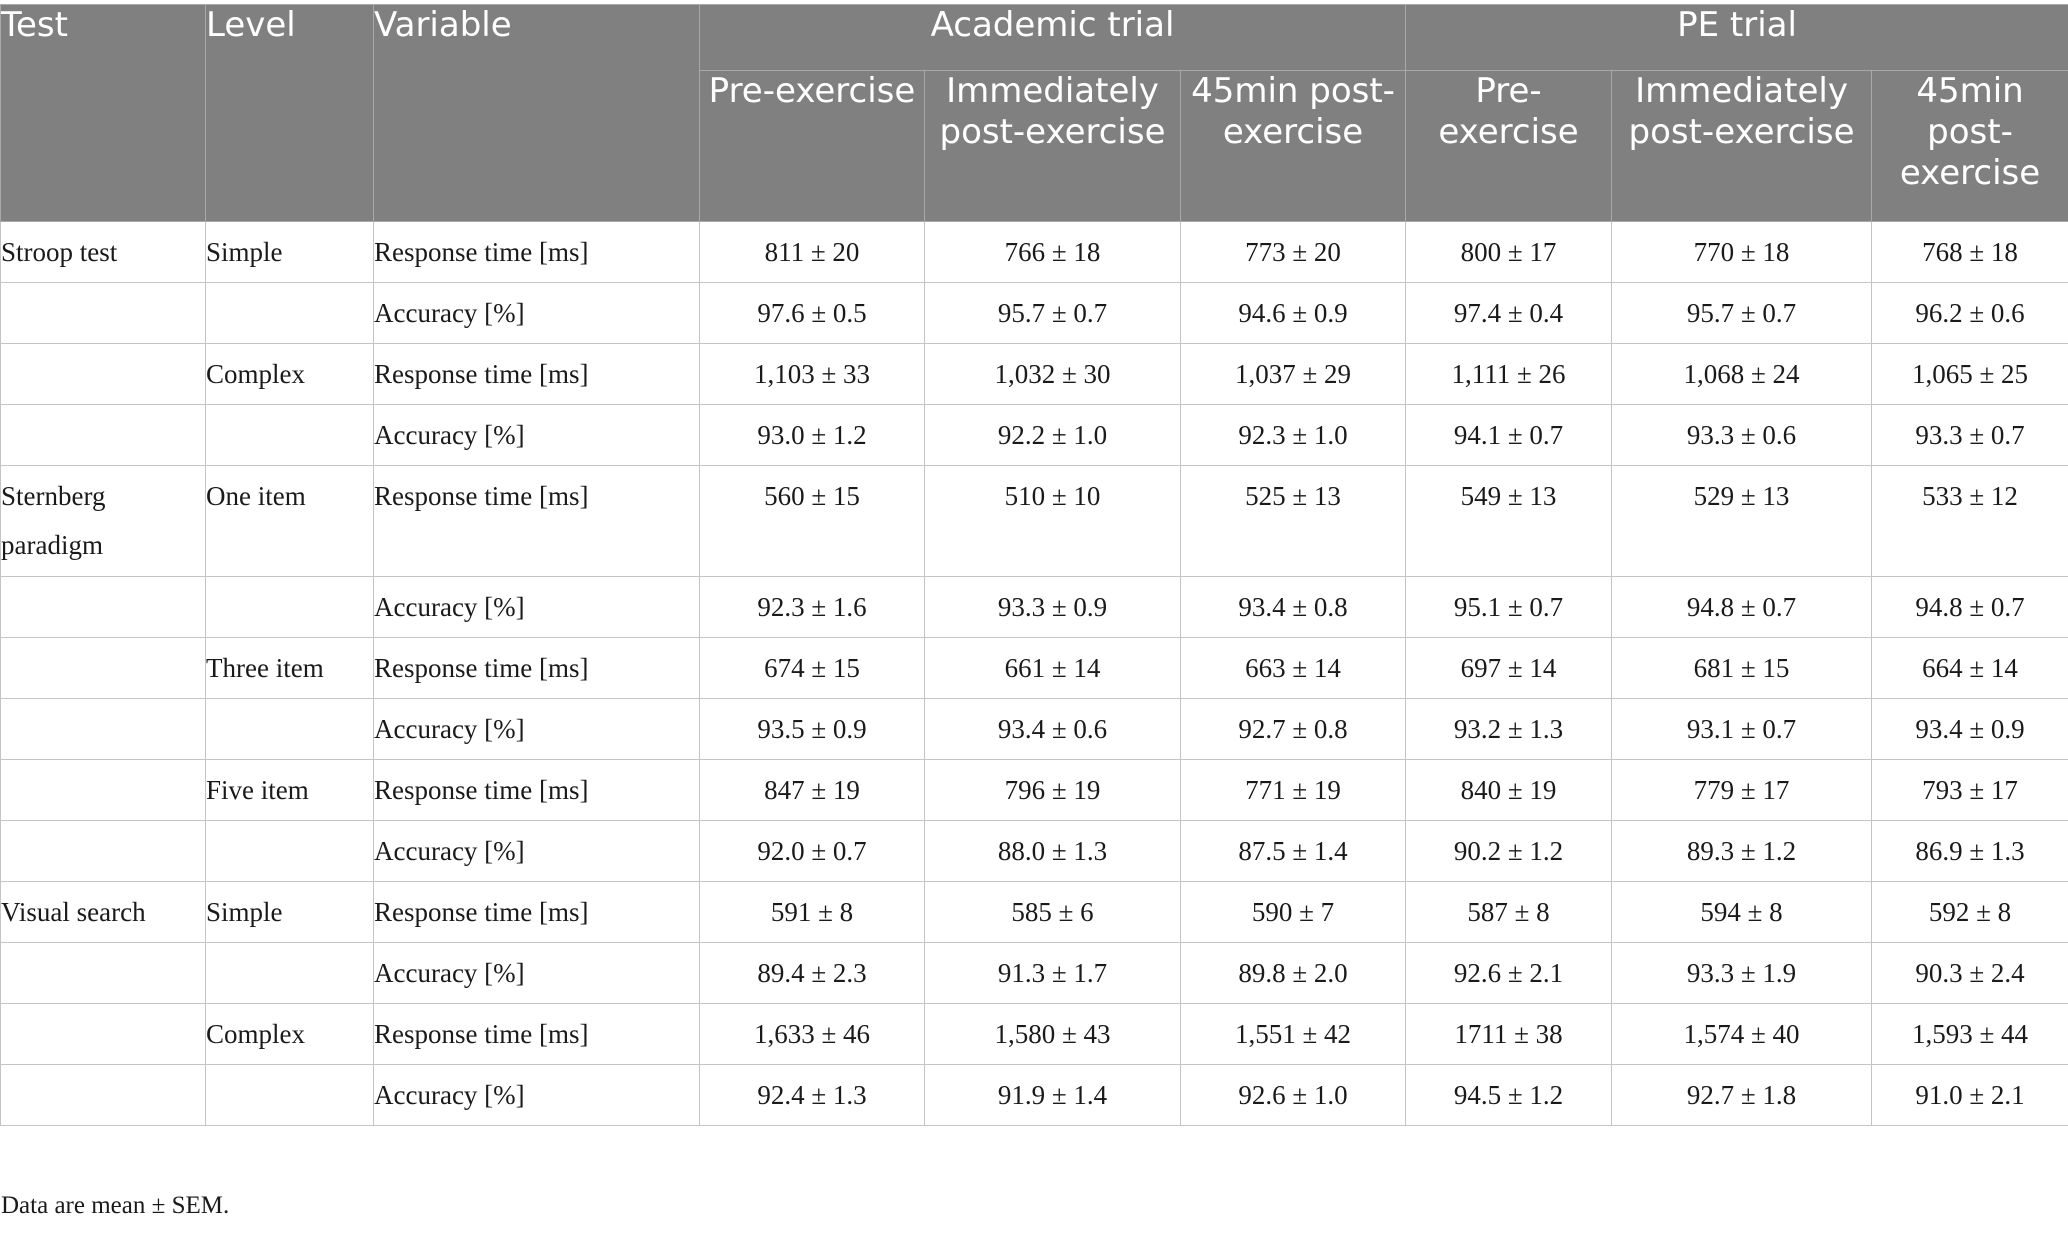 The image size is (2068, 1236). I want to click on cell-value: 847 ± 19, so click(812, 790).